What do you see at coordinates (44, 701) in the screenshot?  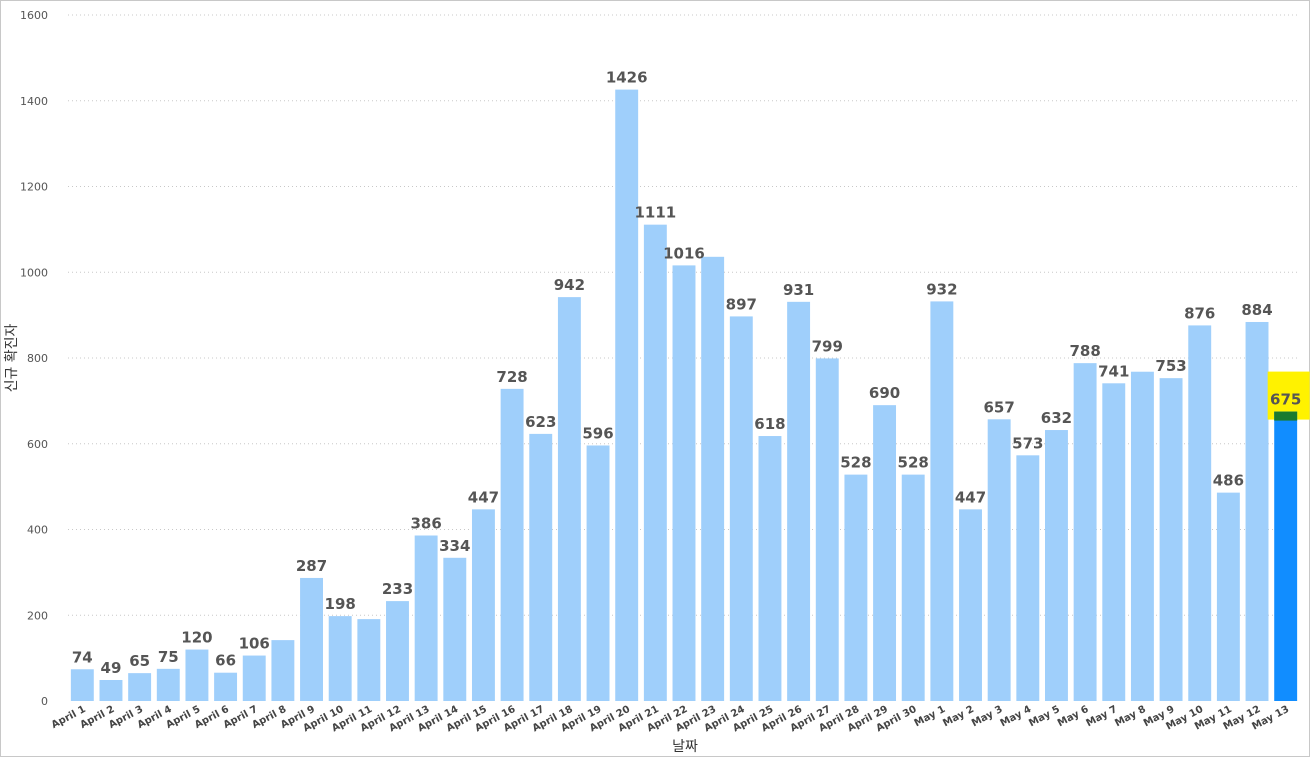 I see `y-tick-label: 0` at bounding box center [44, 701].